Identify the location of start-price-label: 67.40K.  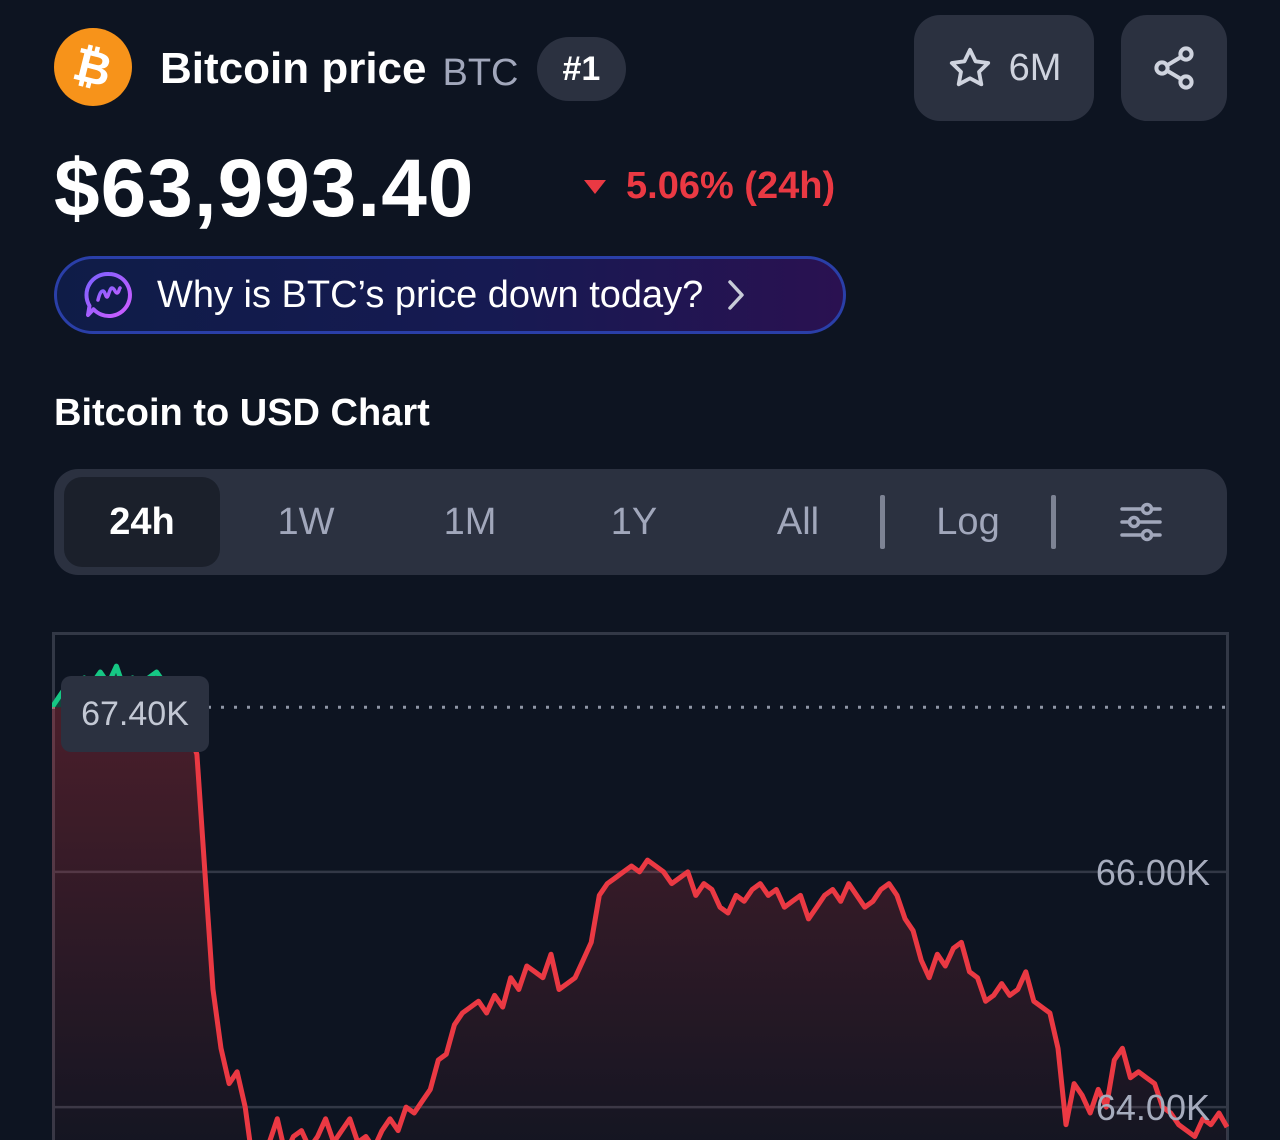
(135, 714).